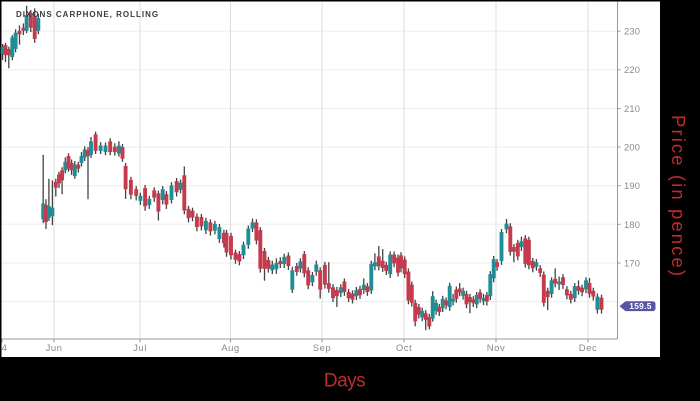 The image size is (700, 401). Describe the element at coordinates (632, 109) in the screenshot. I see `svg-text: 210` at that location.